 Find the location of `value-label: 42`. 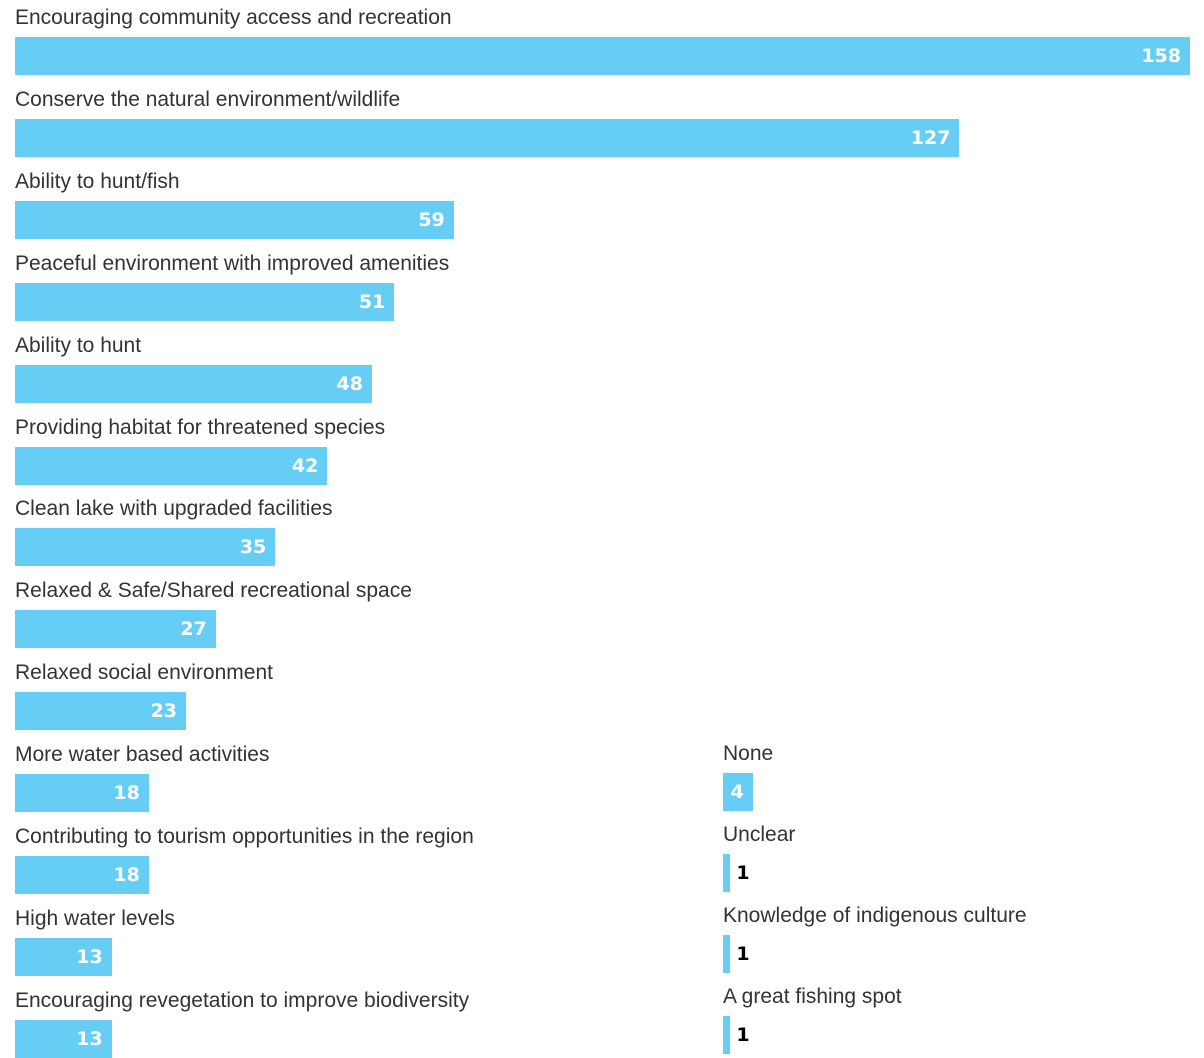

value-label: 42 is located at coordinates (305, 465).